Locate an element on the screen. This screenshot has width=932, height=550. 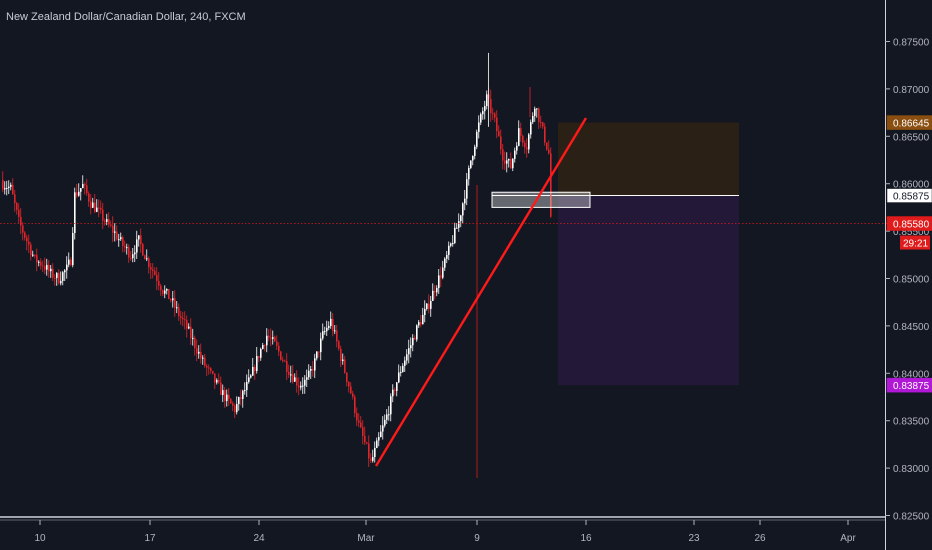
x-tick-label: 9 is located at coordinates (477, 538).